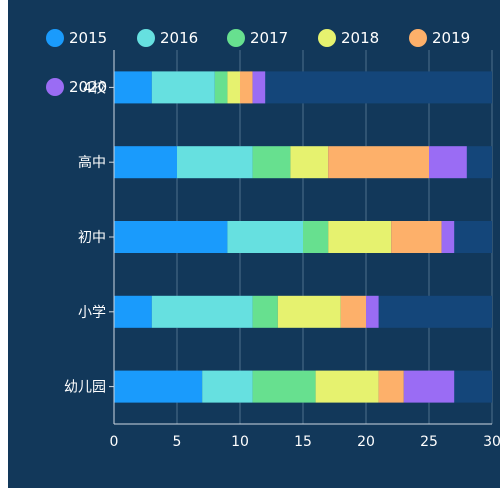 Image resolution: width=500 pixels, height=500 pixels. I want to click on legend-item: 2015, so click(76, 38).